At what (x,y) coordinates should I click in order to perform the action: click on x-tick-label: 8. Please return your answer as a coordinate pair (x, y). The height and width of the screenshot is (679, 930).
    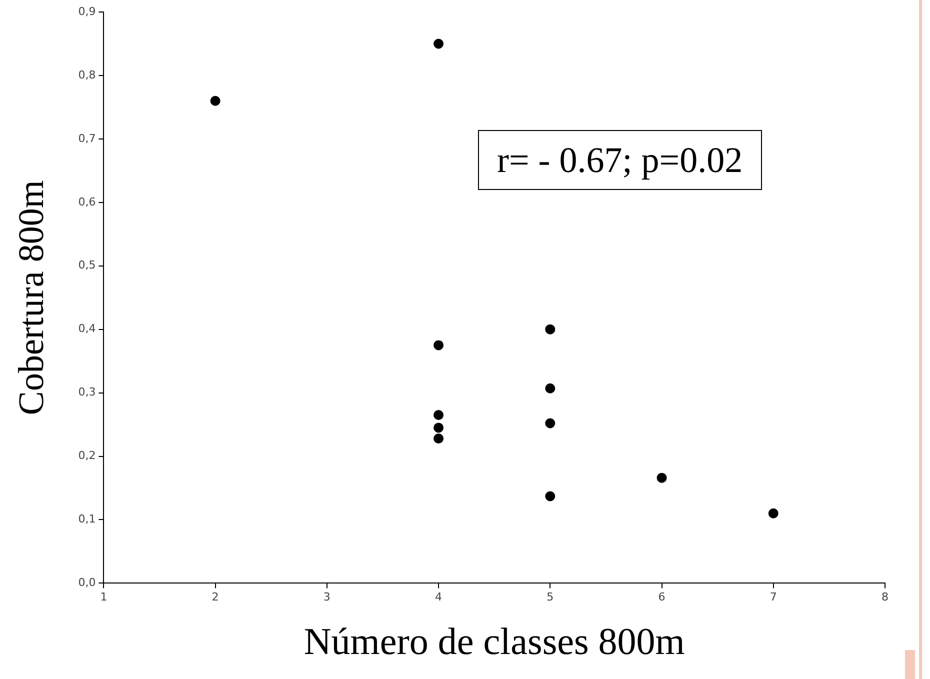
    Looking at the image, I should click on (885, 597).